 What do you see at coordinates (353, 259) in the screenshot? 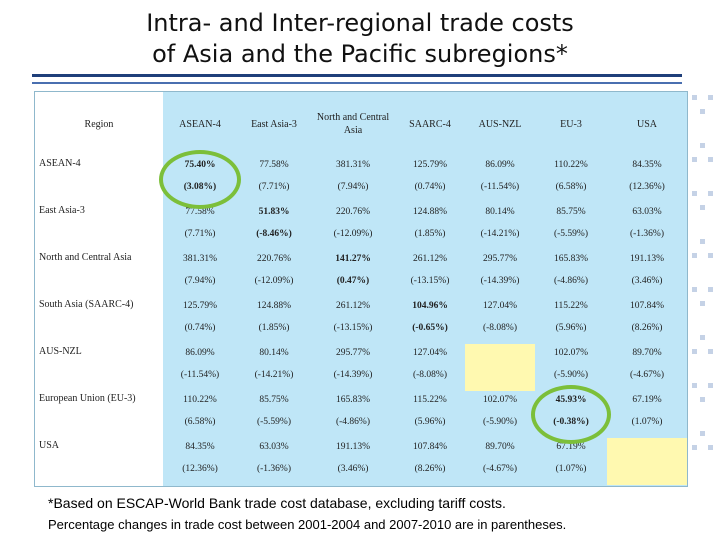
I see `intra-regional-cost: 141.27%` at bounding box center [353, 259].